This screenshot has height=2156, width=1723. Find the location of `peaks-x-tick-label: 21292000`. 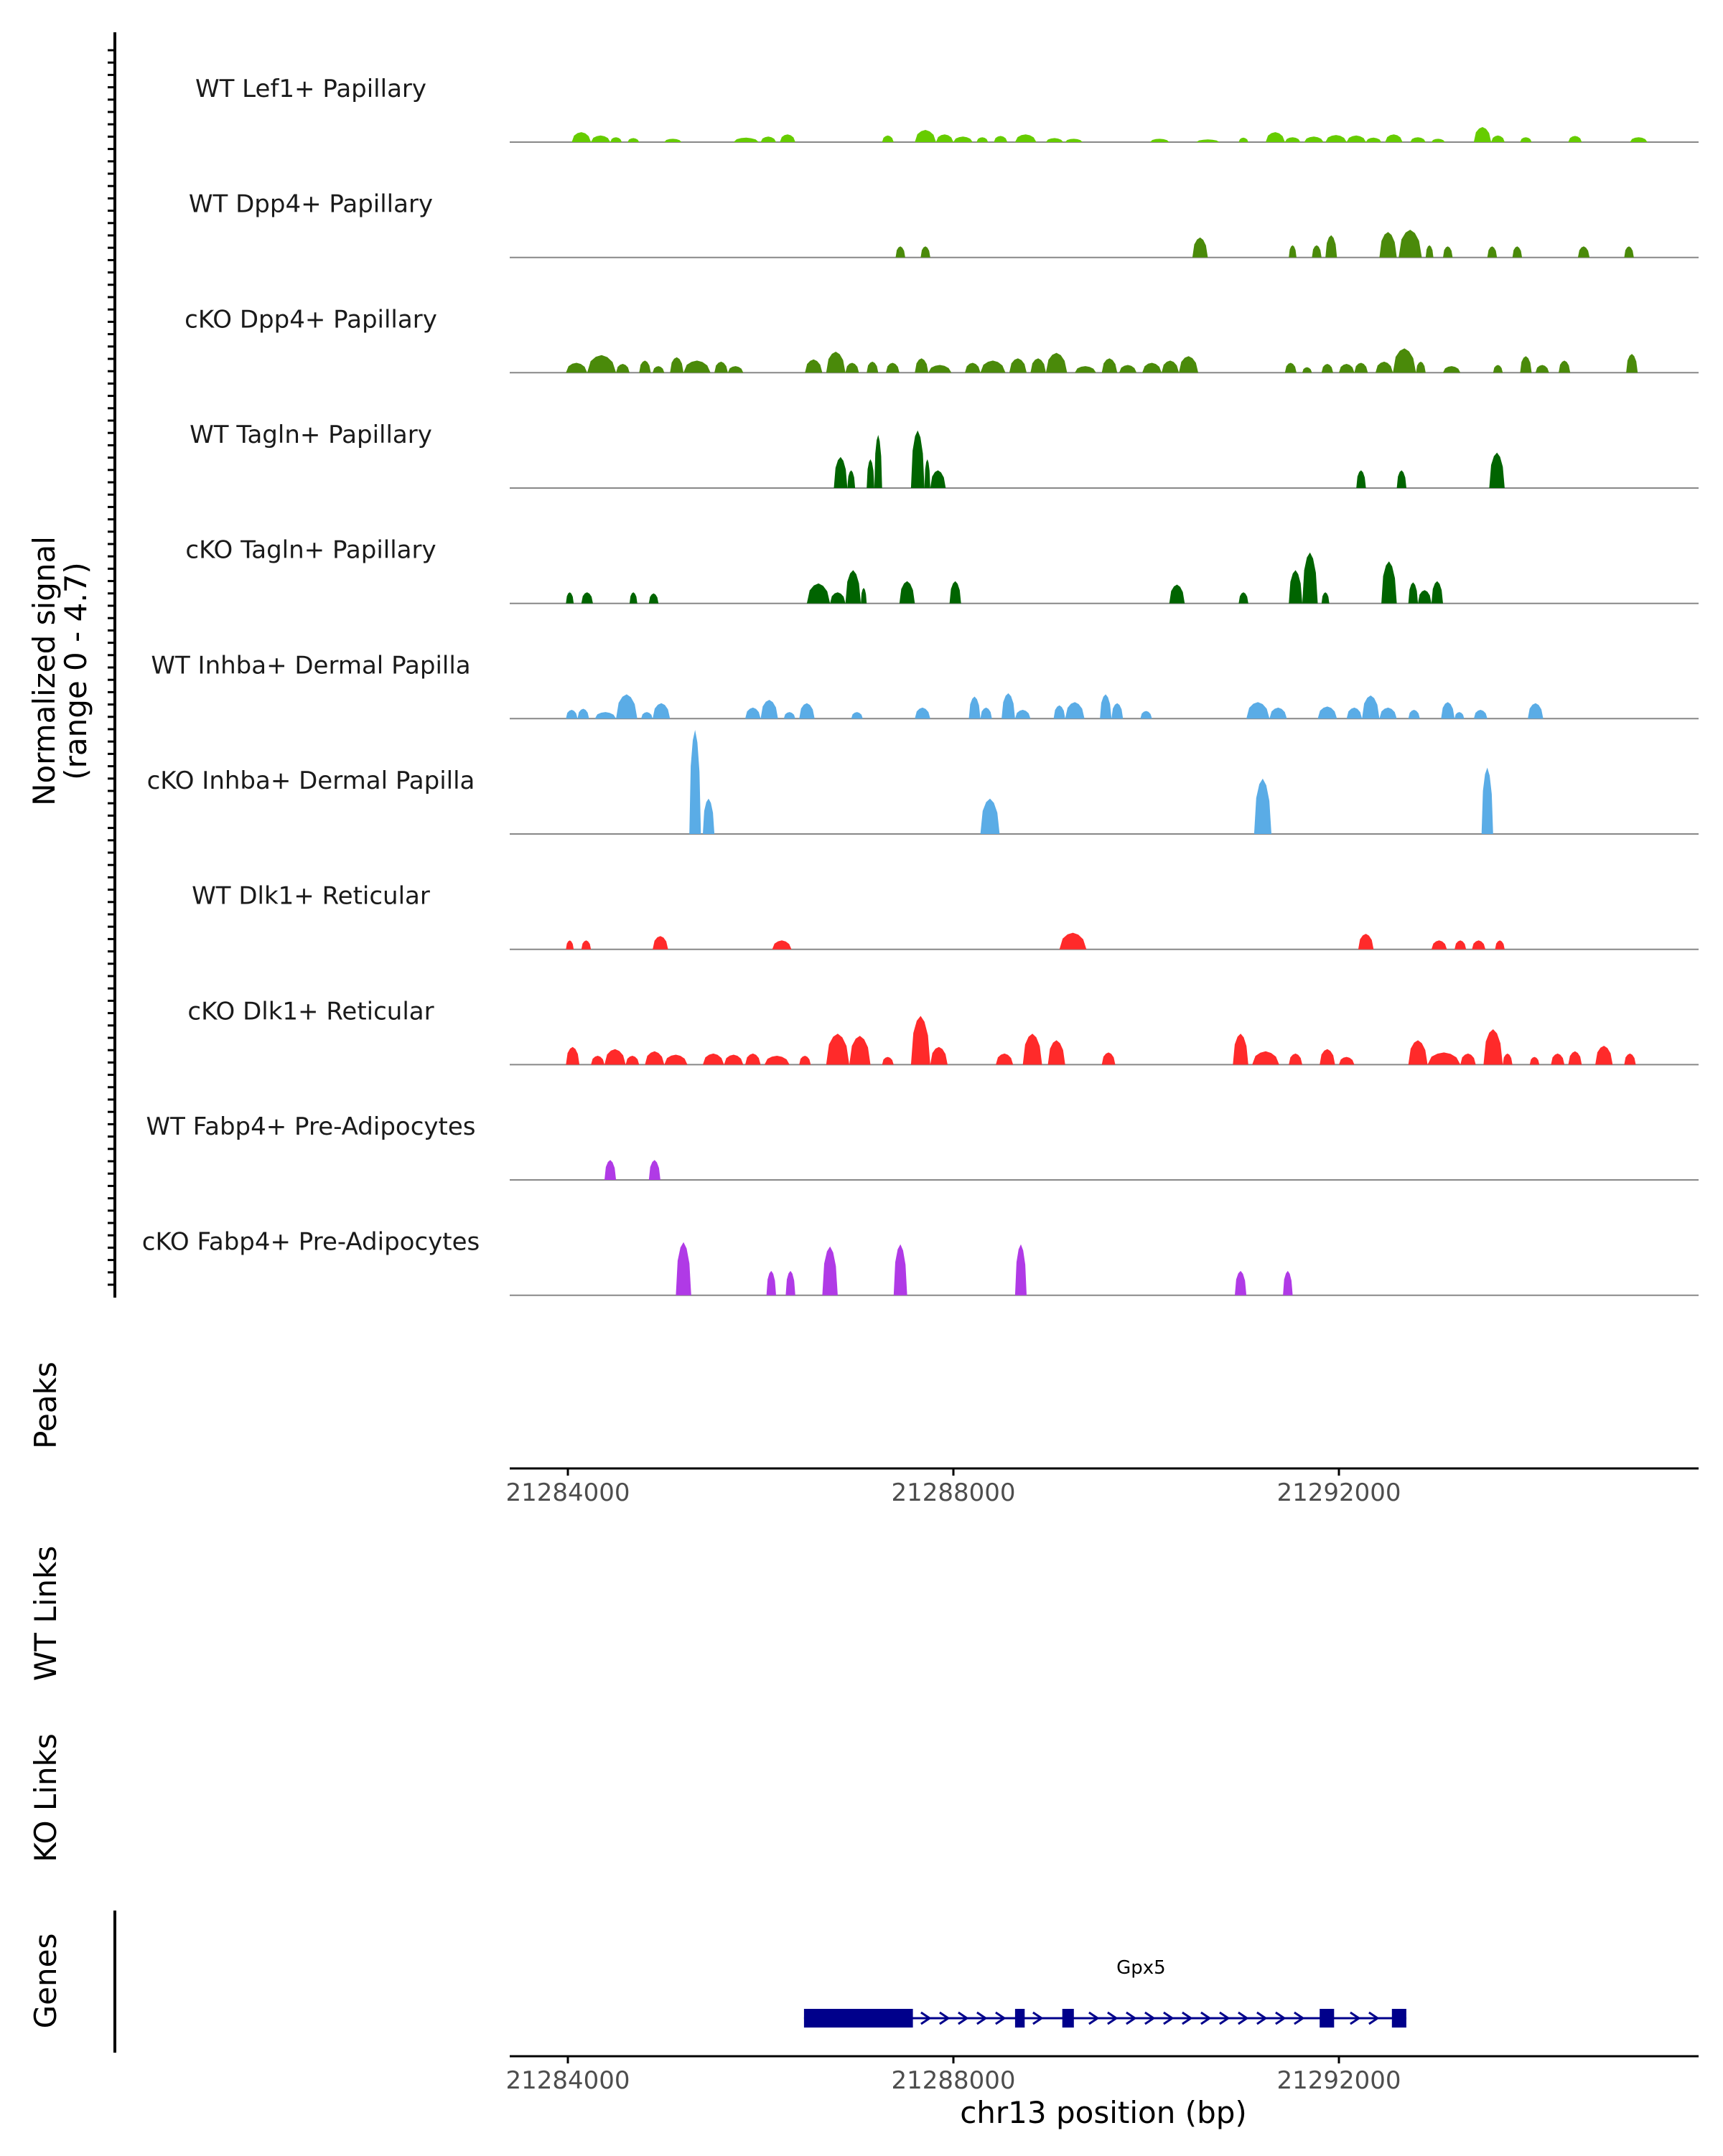

peaks-x-tick-label: 21292000 is located at coordinates (1338, 1492).